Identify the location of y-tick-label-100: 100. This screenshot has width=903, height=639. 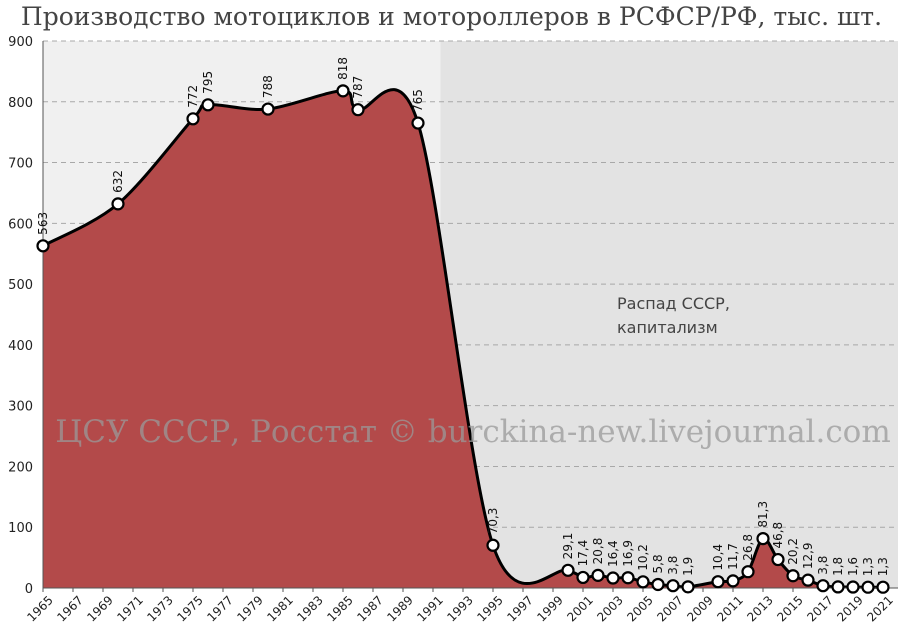
(20, 528).